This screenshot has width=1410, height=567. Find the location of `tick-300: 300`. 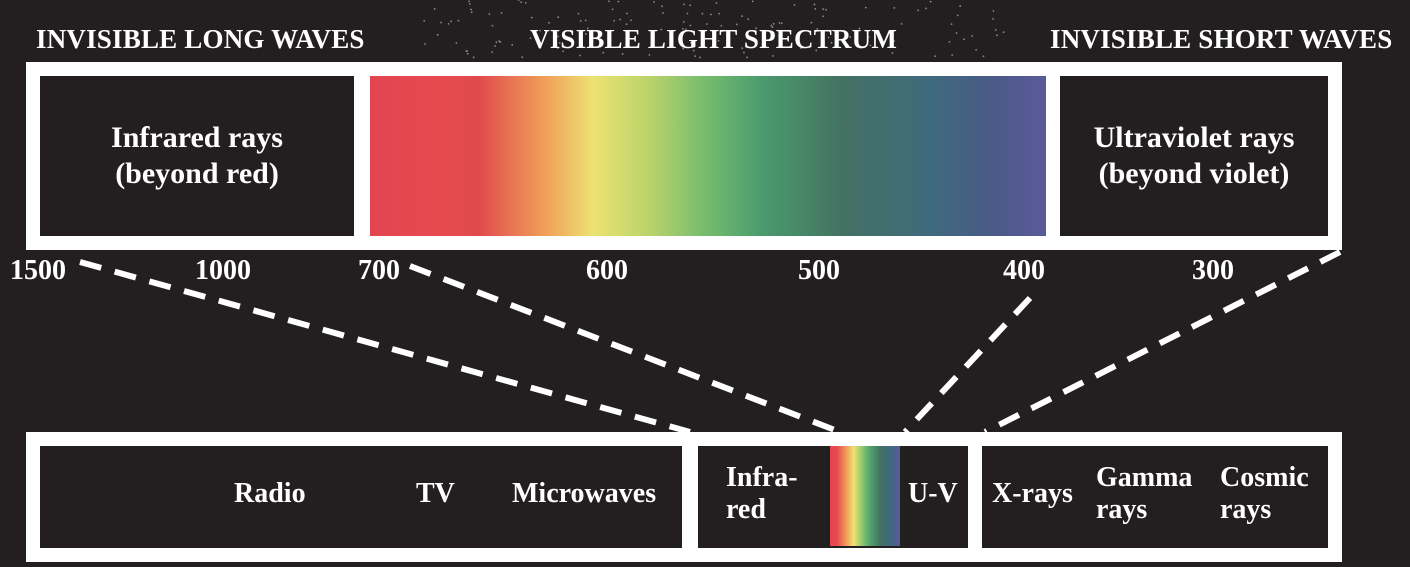

tick-300: 300 is located at coordinates (1213, 270).